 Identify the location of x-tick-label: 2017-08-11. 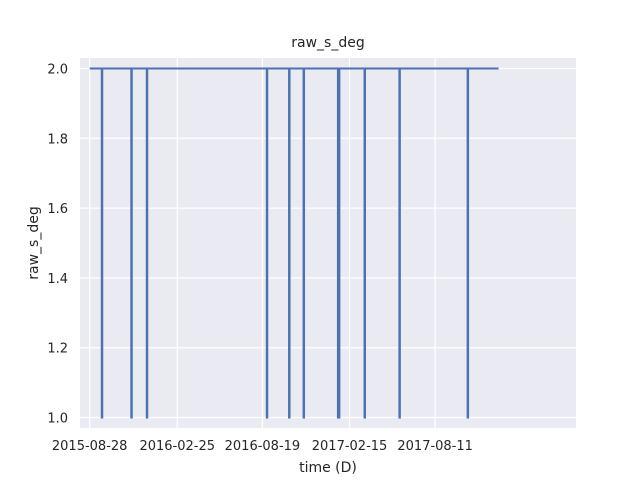
(435, 446).